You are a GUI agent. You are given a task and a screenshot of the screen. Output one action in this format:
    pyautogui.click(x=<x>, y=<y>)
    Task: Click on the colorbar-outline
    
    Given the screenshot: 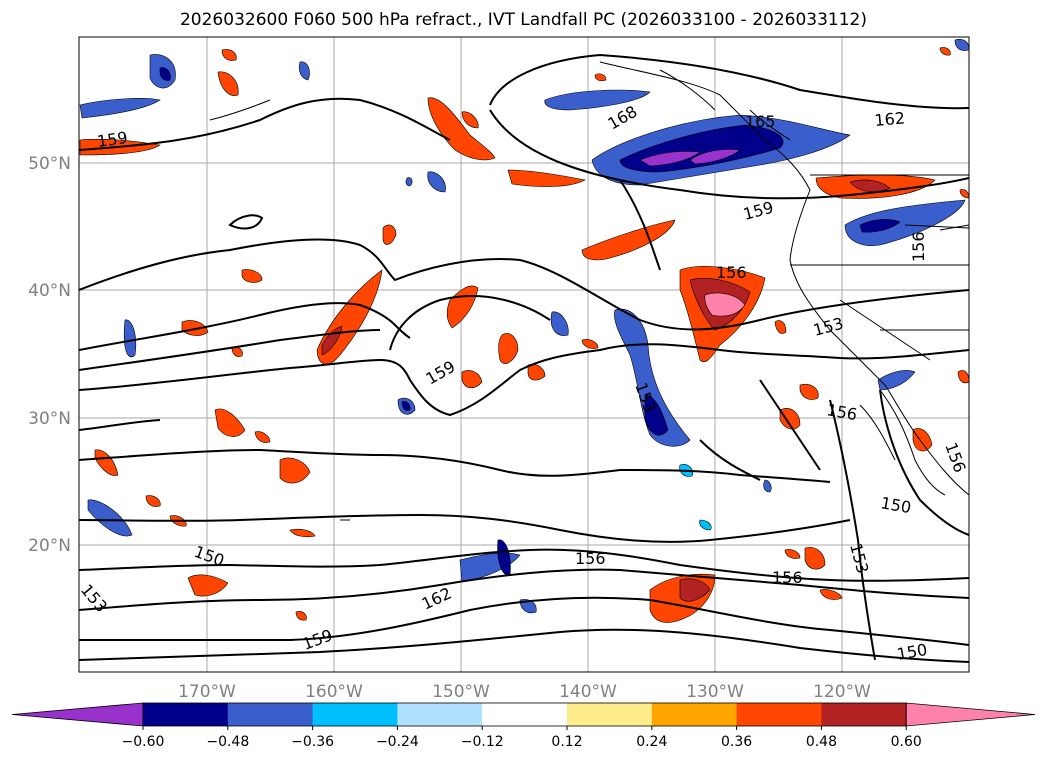 What is the action you would take?
    pyautogui.click(x=524, y=714)
    